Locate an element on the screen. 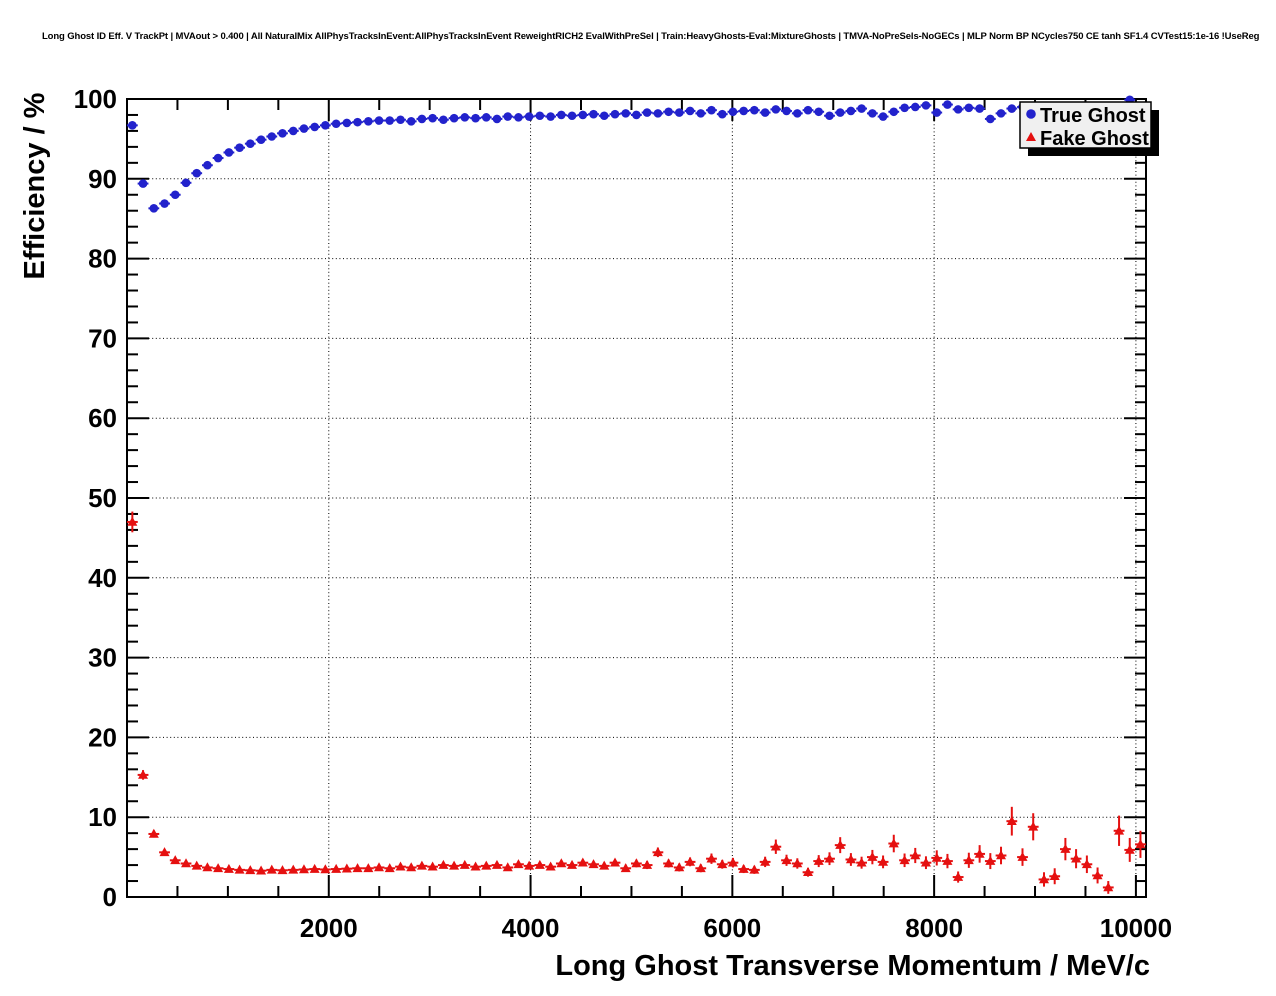  legend-marker-circle is located at coordinates (1031, 114).